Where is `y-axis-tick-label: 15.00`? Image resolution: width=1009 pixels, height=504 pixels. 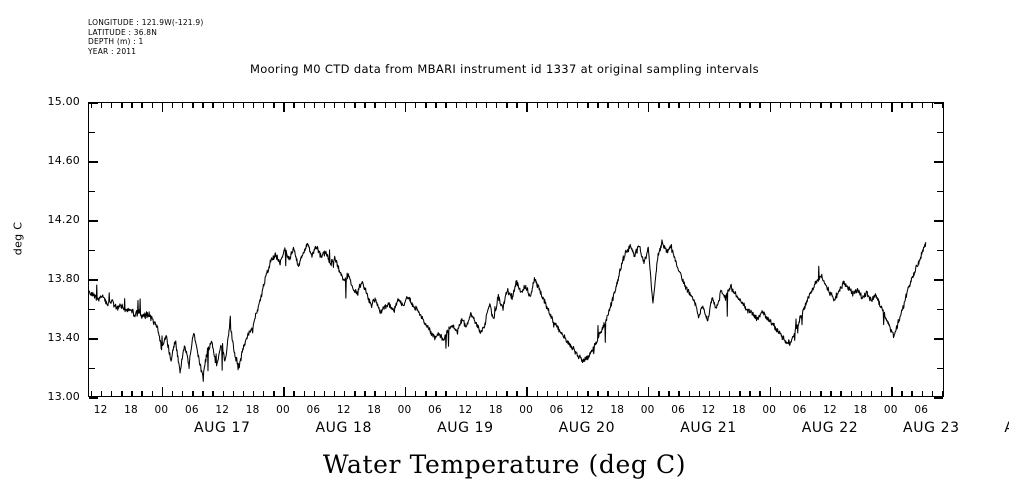
y-axis-tick-label: 15.00 is located at coordinates (63, 101).